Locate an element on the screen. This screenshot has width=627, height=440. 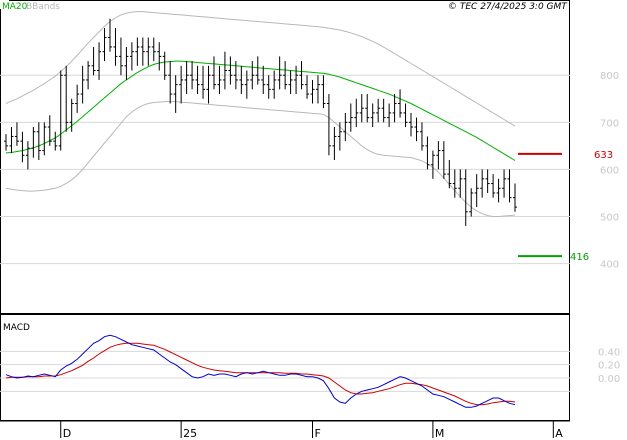
x-tick-label: A is located at coordinates (559, 433).